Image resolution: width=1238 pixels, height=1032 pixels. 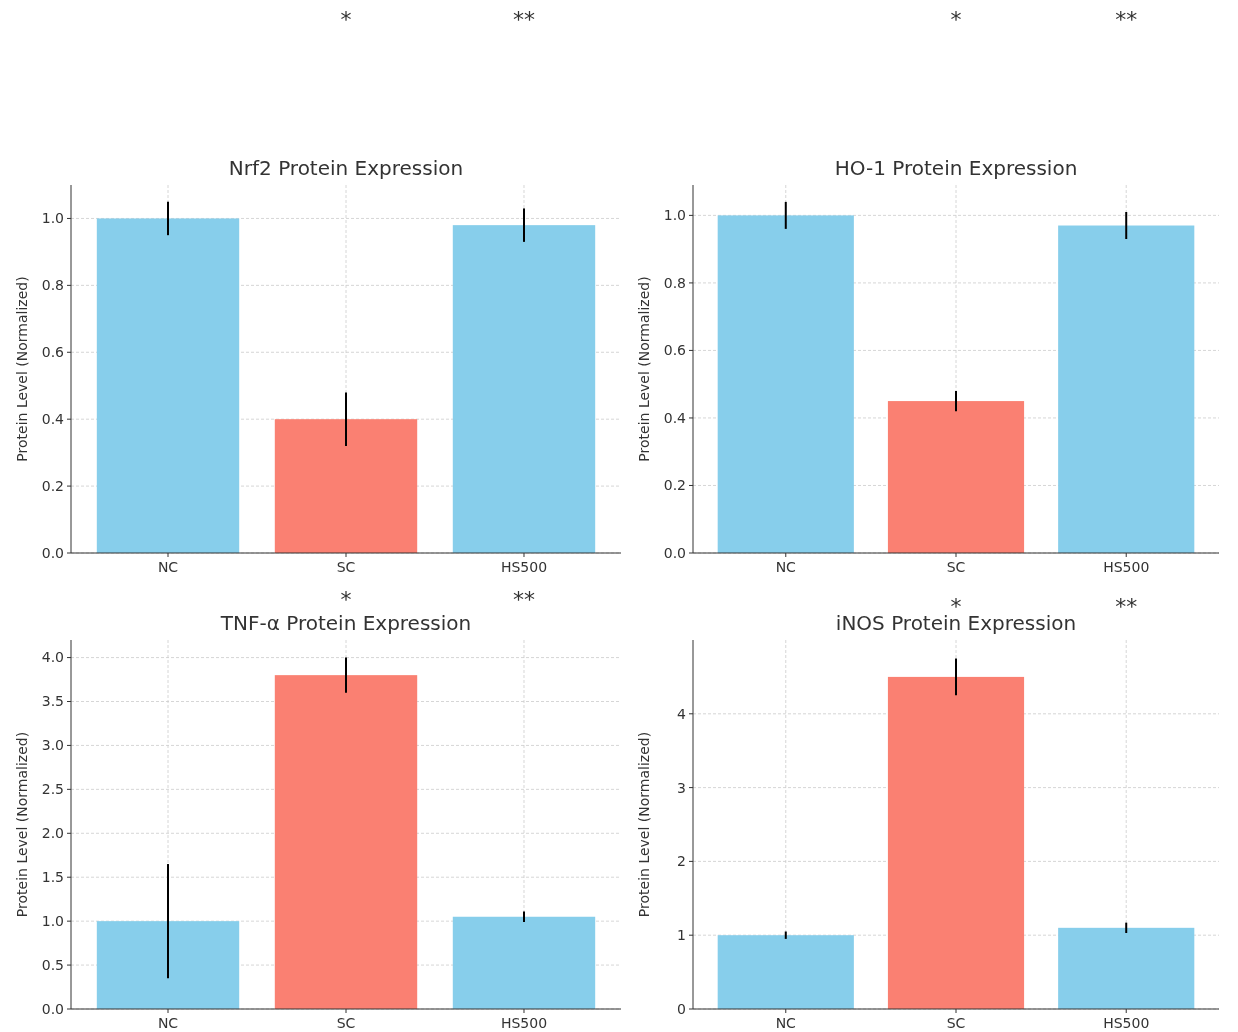 What do you see at coordinates (52, 877) in the screenshot?
I see `y-tick-label: 1.5` at bounding box center [52, 877].